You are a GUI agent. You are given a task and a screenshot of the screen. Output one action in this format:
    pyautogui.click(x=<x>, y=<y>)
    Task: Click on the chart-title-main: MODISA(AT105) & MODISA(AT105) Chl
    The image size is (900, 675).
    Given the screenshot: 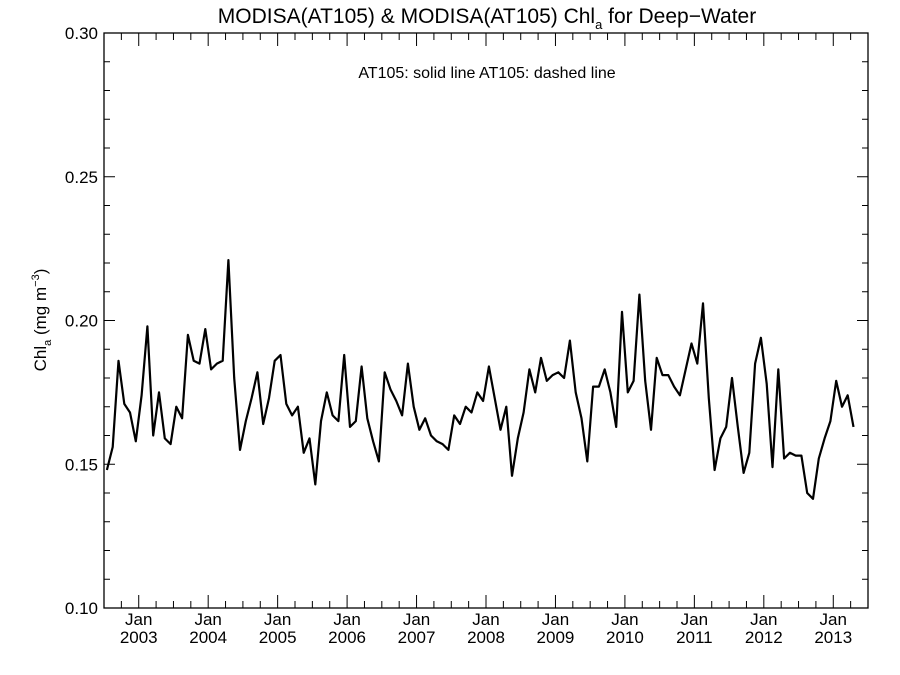 What is the action you would take?
    pyautogui.click(x=406, y=16)
    